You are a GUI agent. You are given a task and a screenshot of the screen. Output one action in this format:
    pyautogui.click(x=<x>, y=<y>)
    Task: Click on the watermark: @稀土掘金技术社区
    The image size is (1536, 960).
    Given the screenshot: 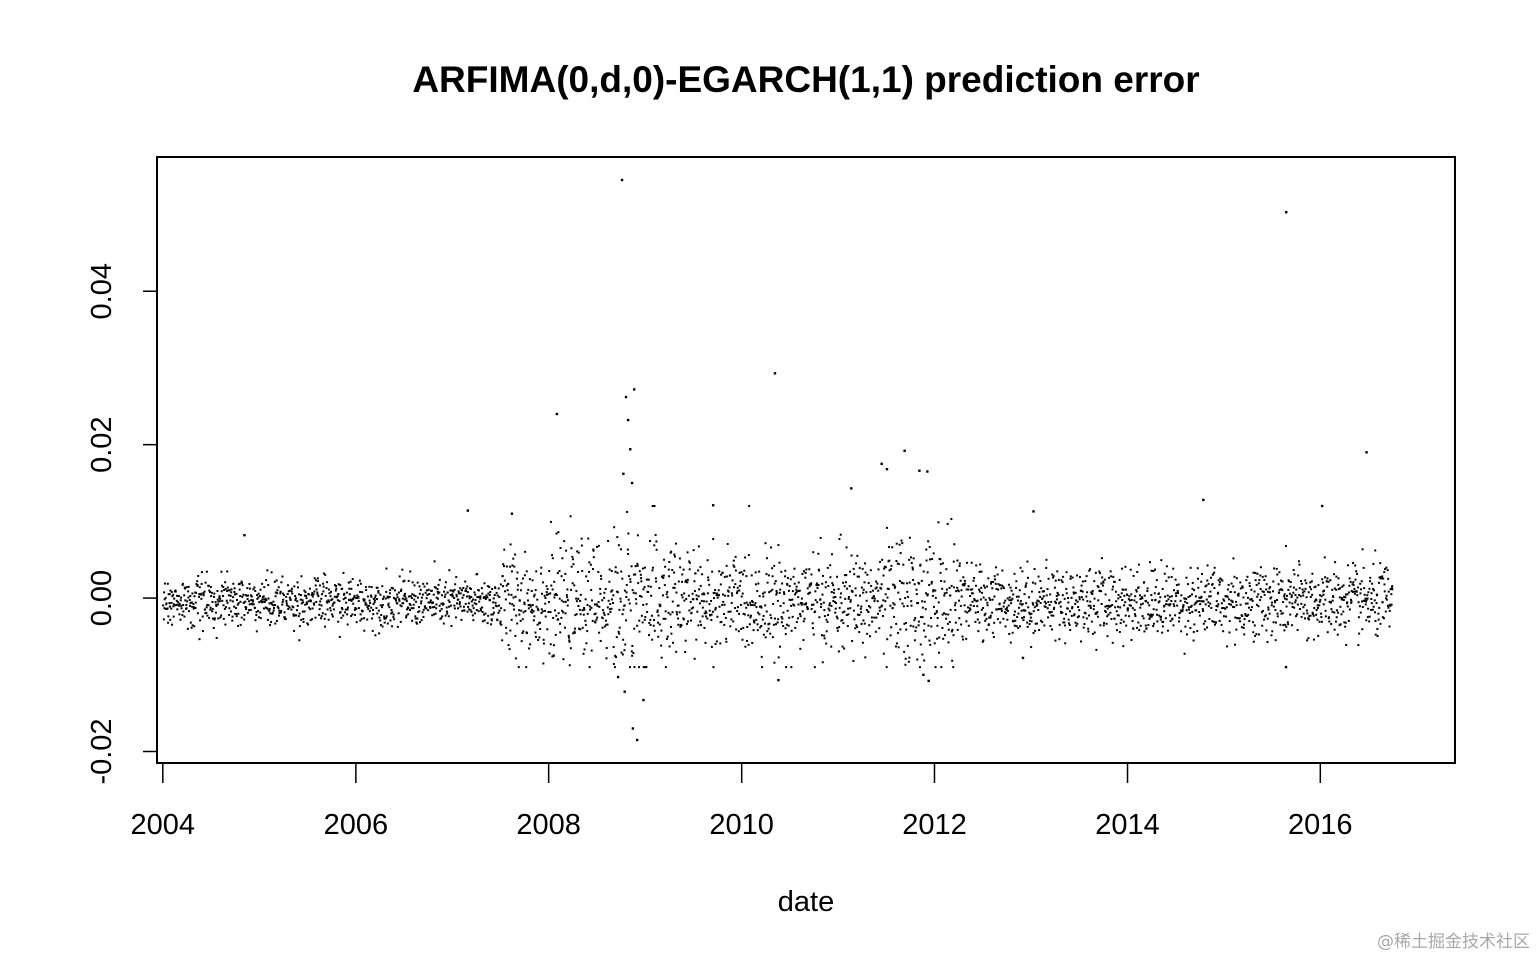 What is the action you would take?
    pyautogui.click(x=1453, y=942)
    